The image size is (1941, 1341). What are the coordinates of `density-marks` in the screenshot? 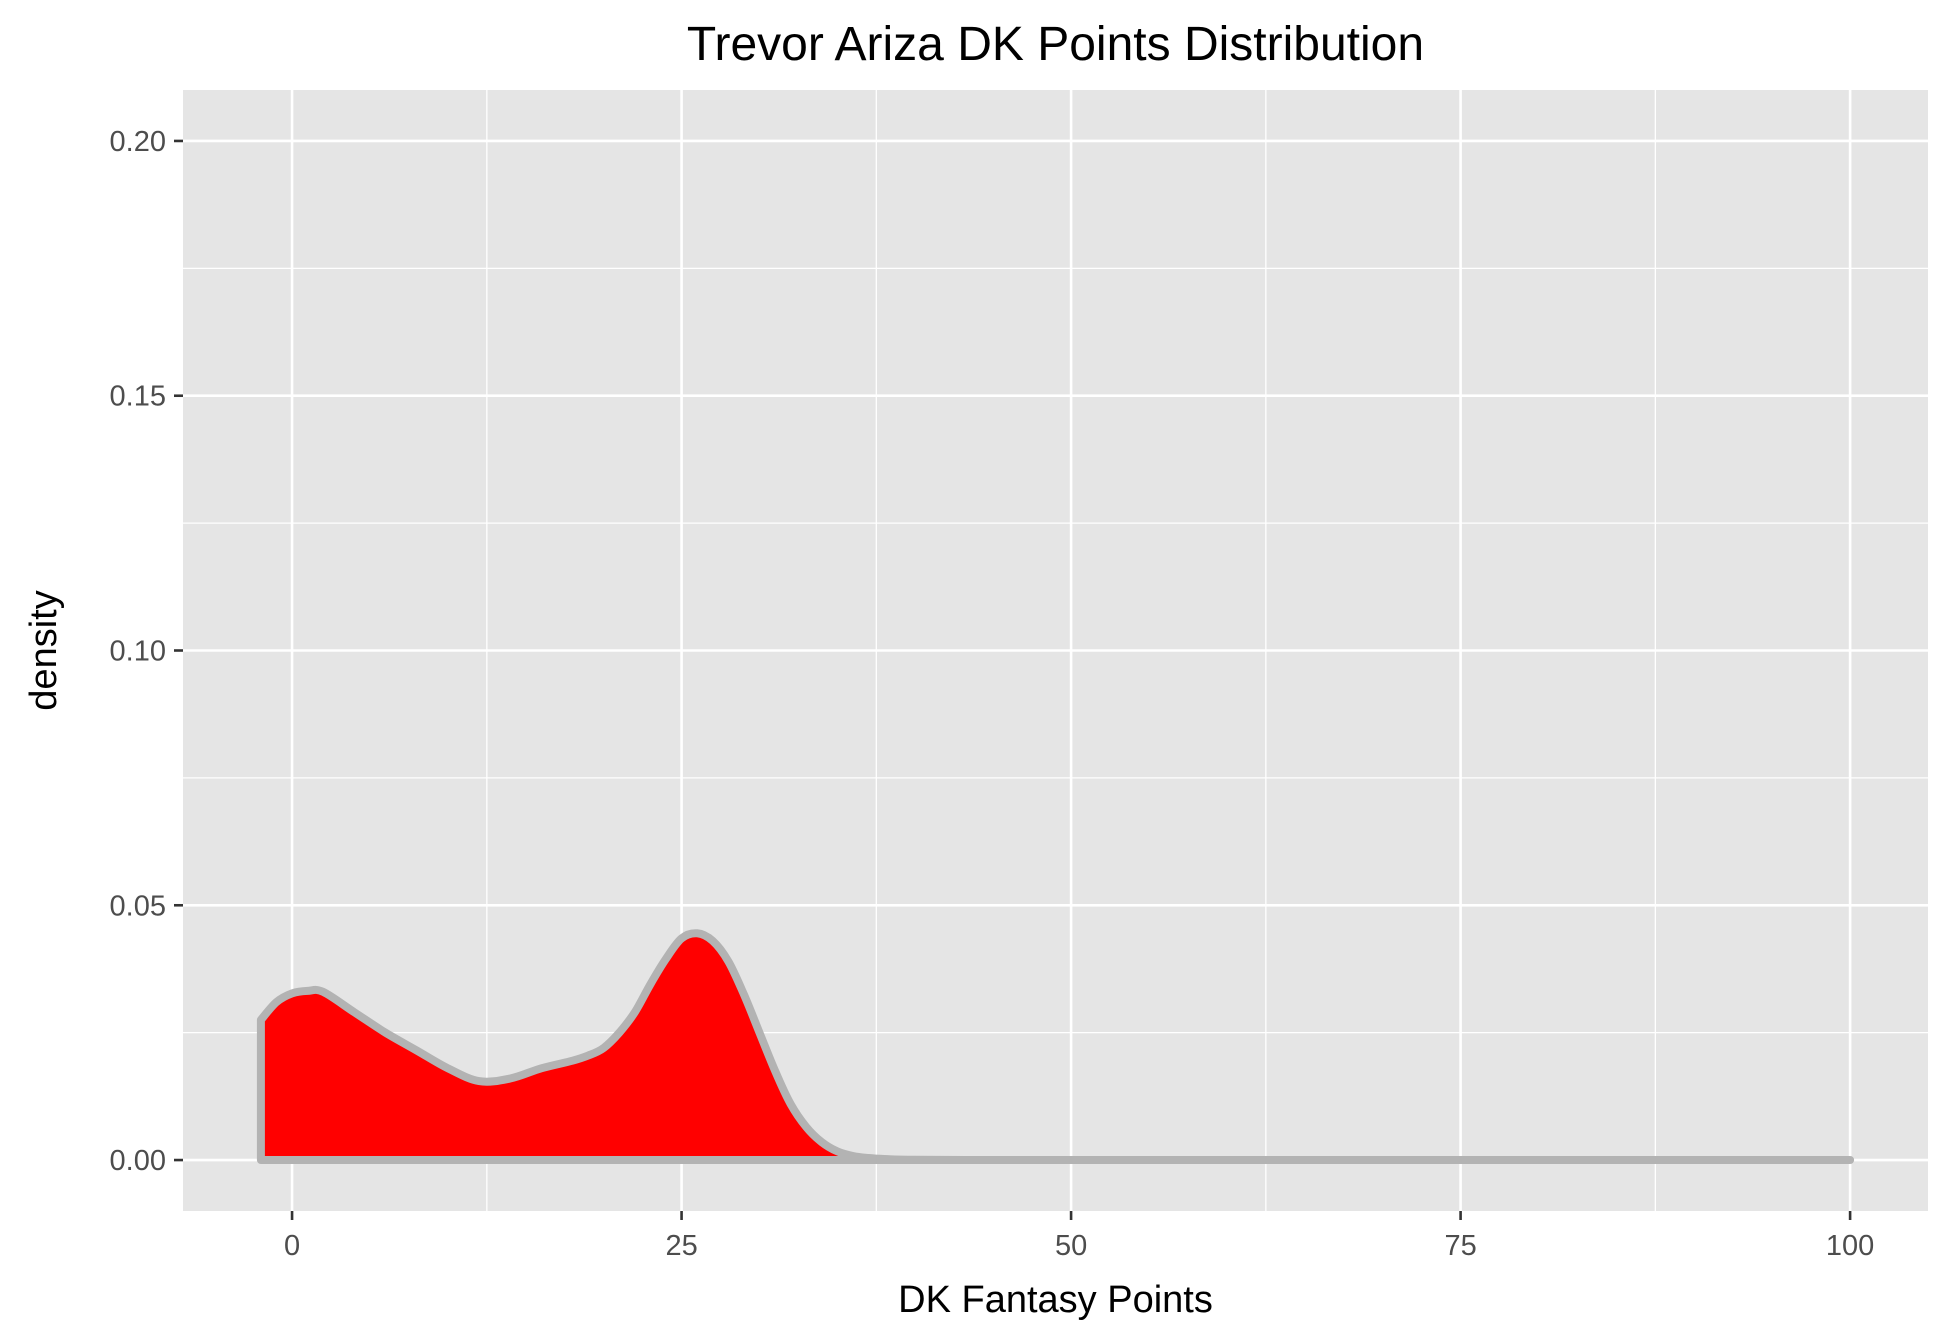 It's located at (1055, 1047).